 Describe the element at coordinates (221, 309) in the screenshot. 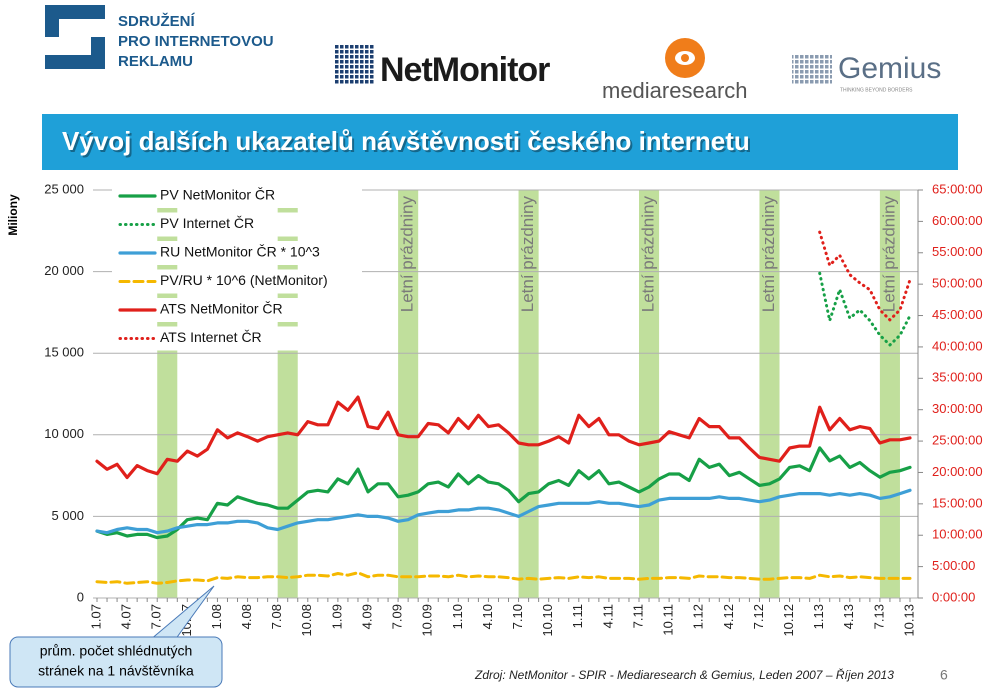

I see `legend-label: ATS NetMonitor ČR` at that location.